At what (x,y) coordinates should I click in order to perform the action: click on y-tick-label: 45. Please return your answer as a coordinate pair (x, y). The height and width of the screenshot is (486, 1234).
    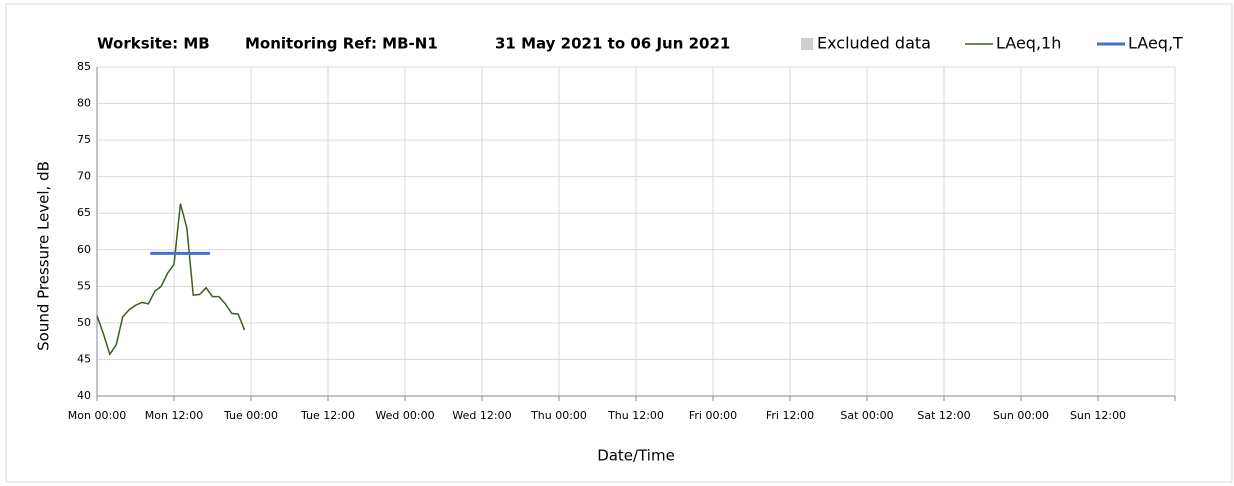
    Looking at the image, I should click on (84, 358).